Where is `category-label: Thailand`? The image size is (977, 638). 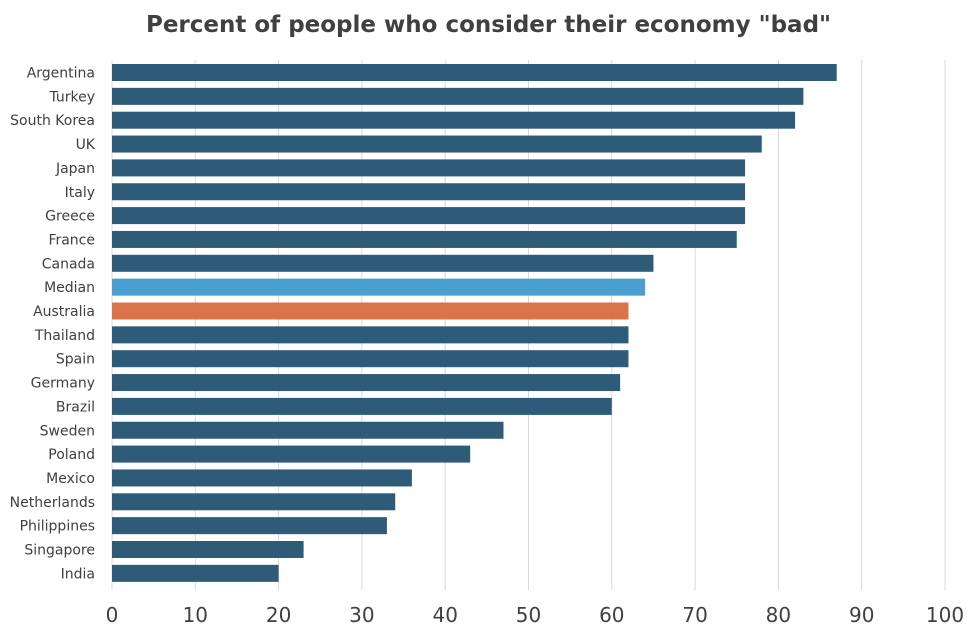
category-label: Thailand is located at coordinates (64, 336).